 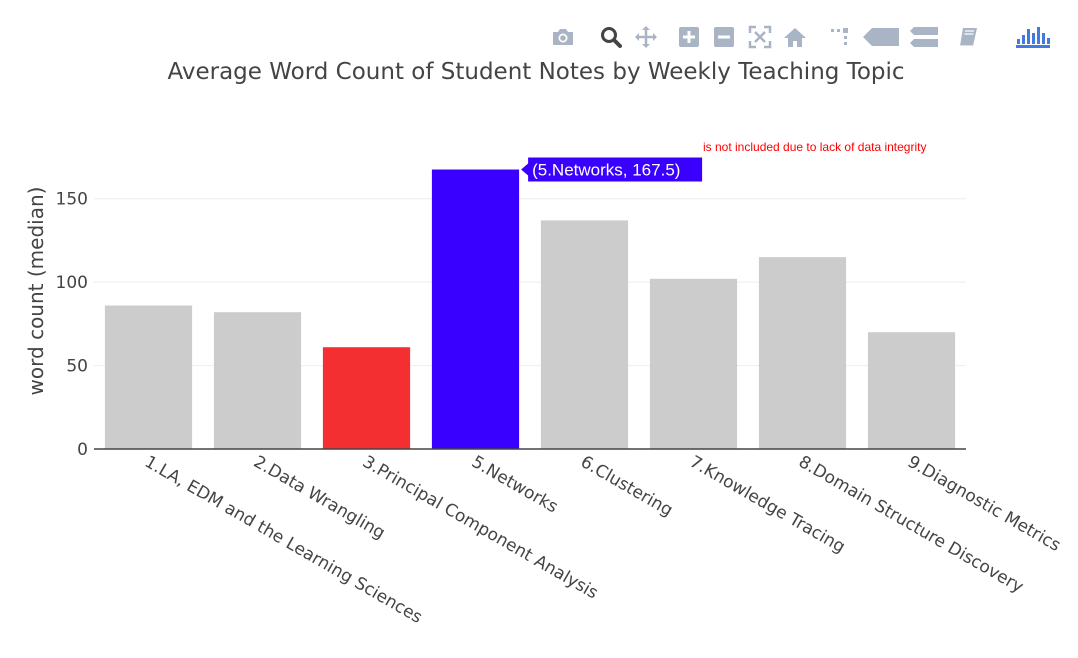 I want to click on hover-closest-icon, so click(x=881, y=37).